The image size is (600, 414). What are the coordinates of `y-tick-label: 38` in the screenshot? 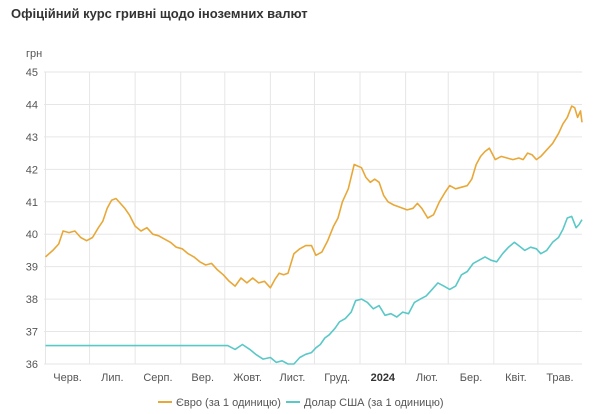 It's located at (32, 300).